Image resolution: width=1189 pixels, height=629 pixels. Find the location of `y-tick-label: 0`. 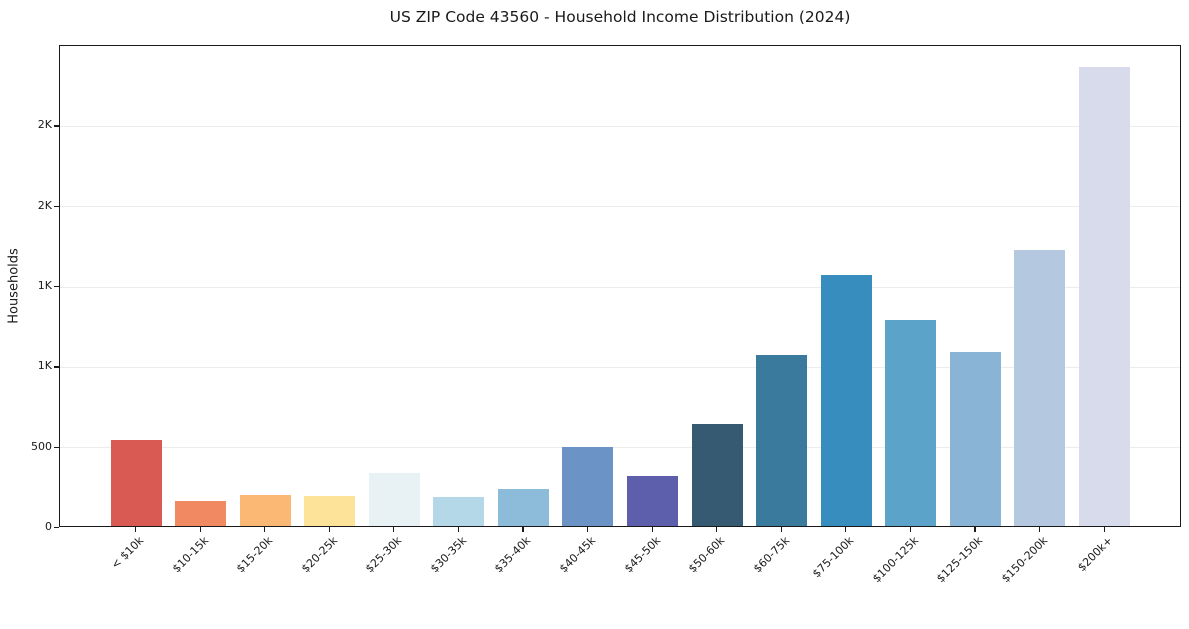

y-tick-label: 0 is located at coordinates (48, 526).